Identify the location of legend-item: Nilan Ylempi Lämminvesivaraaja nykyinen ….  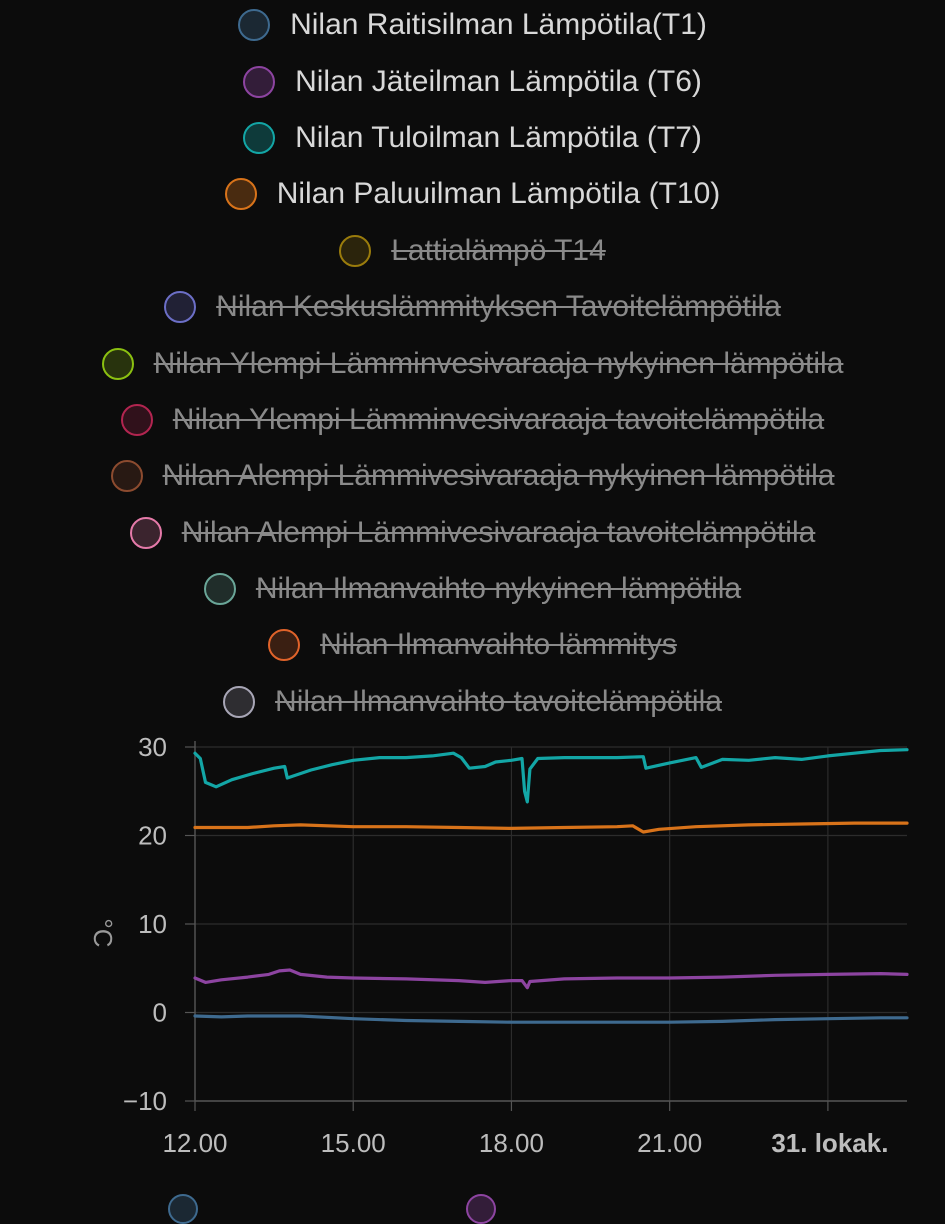
(472, 363).